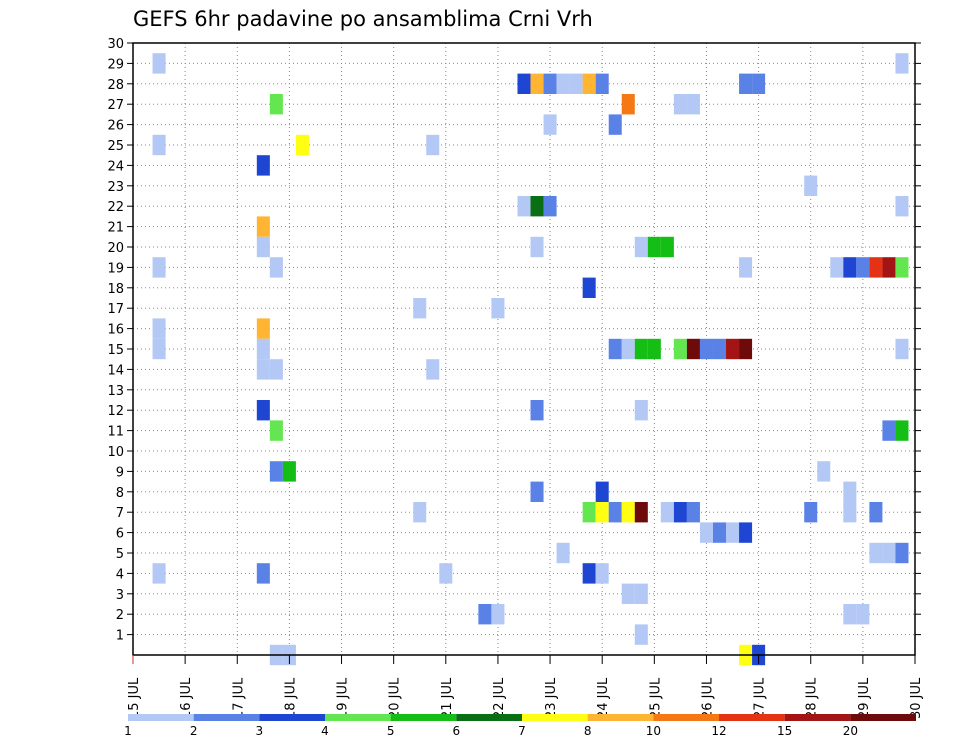 Image resolution: width=960 pixels, height=742 pixels. What do you see at coordinates (134, 698) in the screenshot?
I see `x-tick-label: 15 JUL` at bounding box center [134, 698].